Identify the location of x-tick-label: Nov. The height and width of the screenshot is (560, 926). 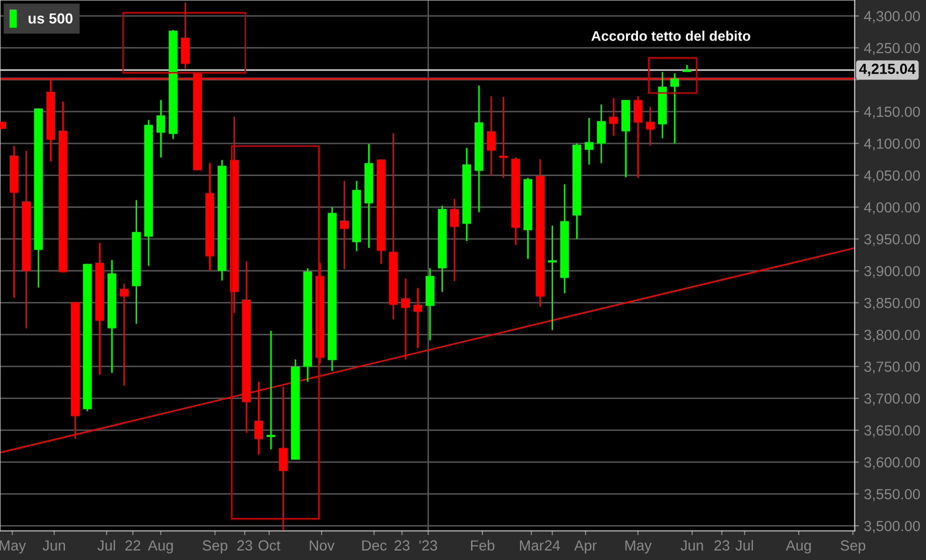
(322, 545).